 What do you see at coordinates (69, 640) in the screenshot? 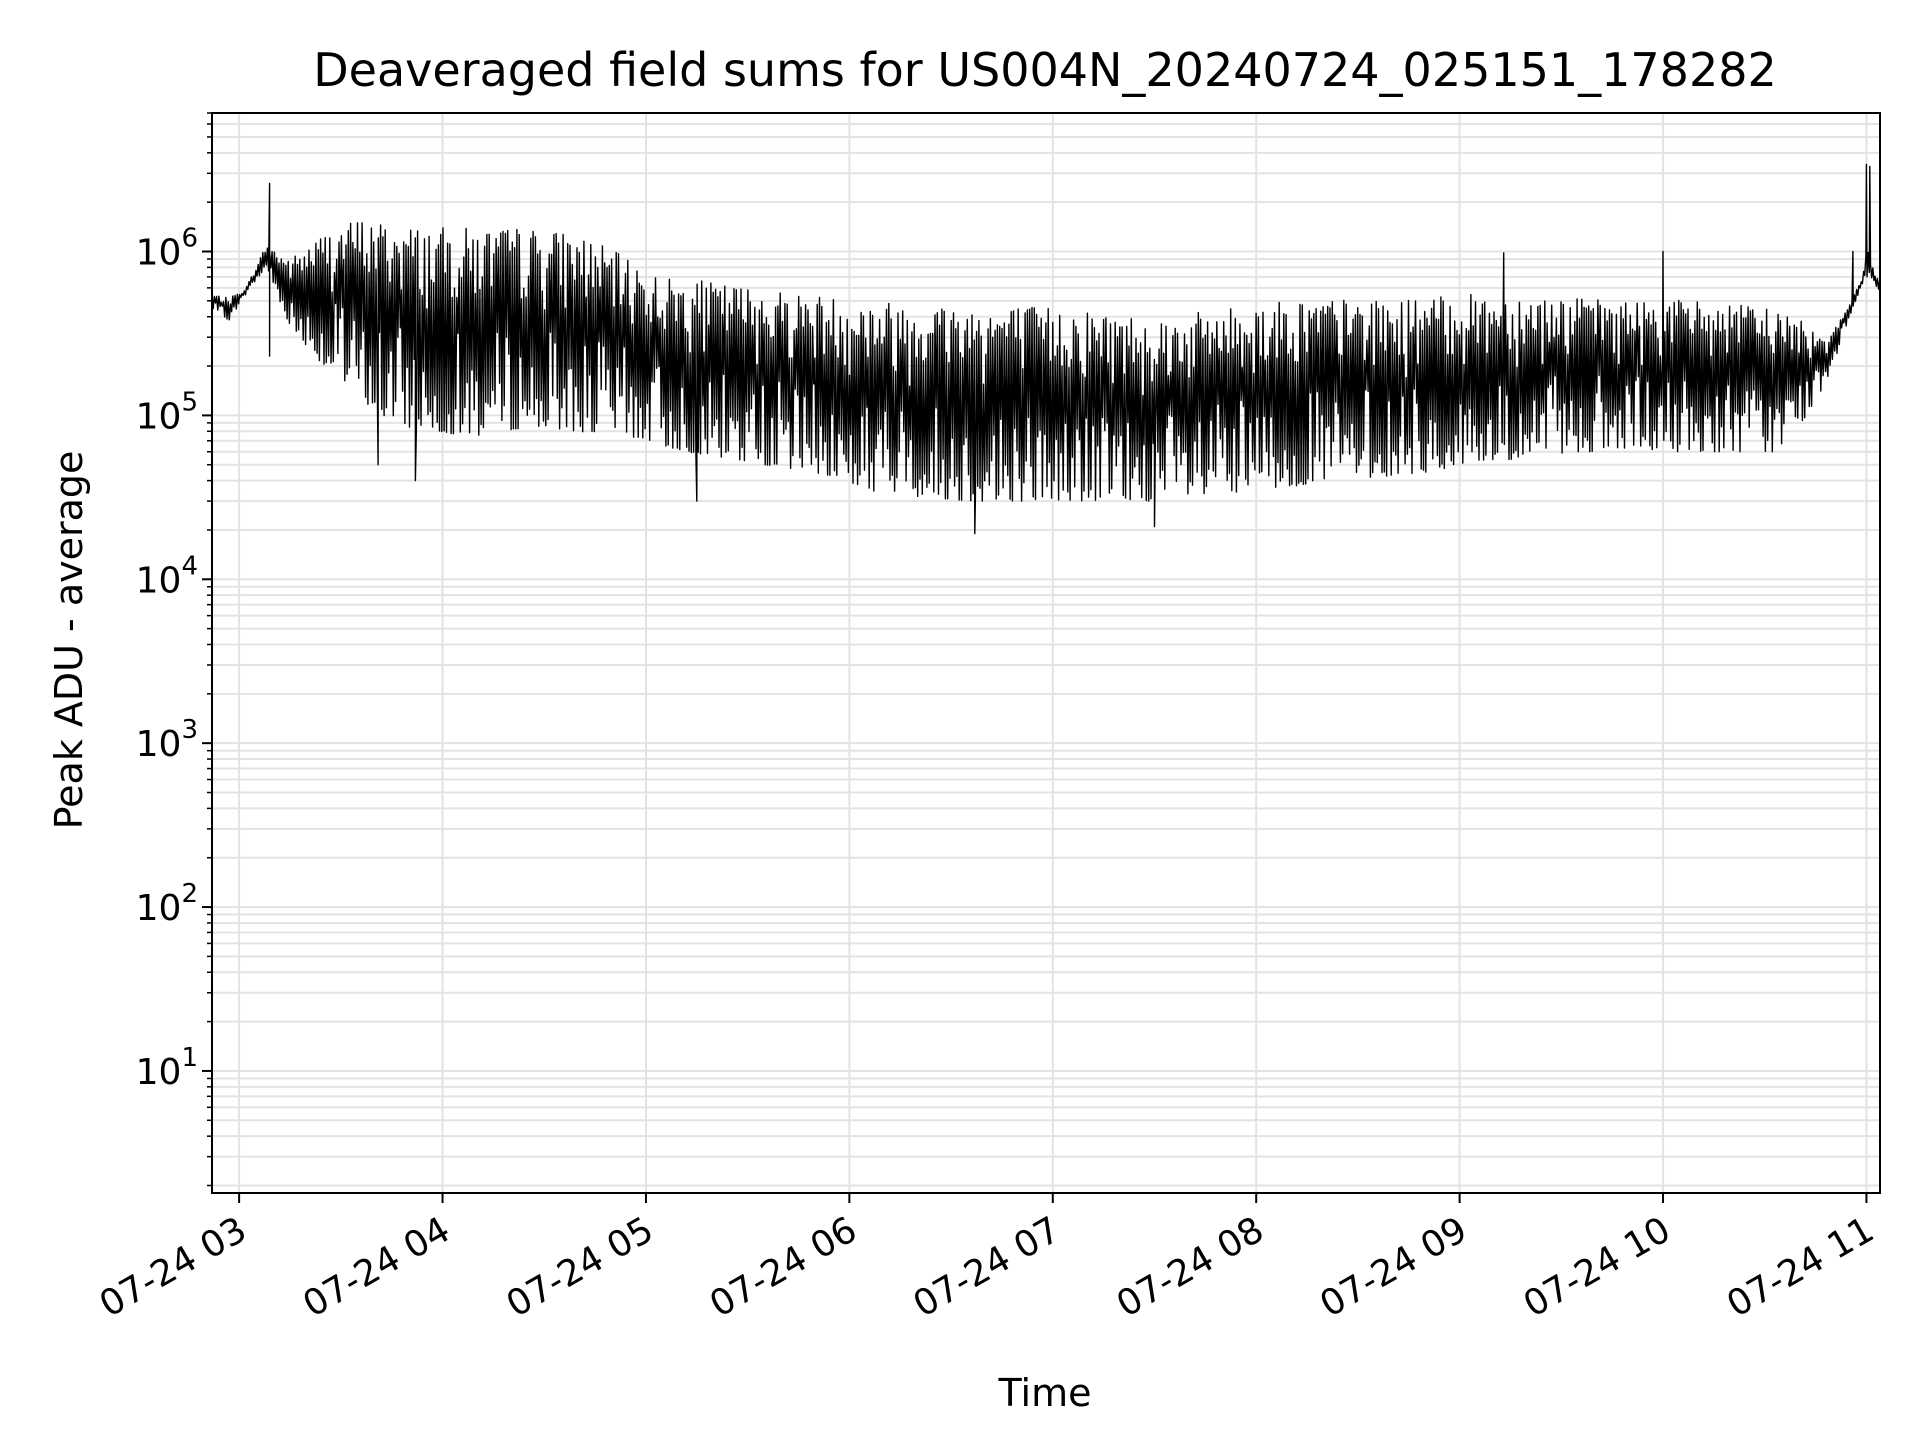
I see `y-axis-label: Peak ADU - average` at bounding box center [69, 640].